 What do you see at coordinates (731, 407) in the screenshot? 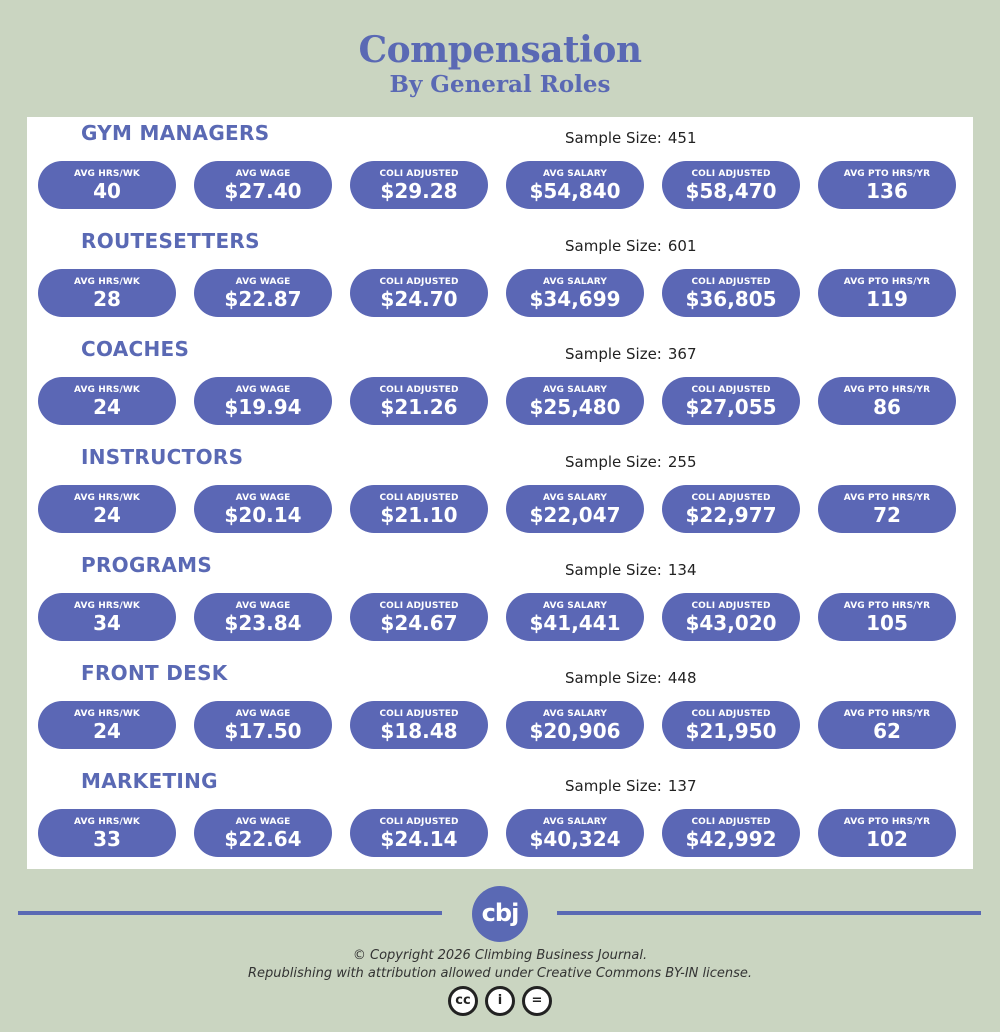
I see `pill-value: $27,055` at bounding box center [731, 407].